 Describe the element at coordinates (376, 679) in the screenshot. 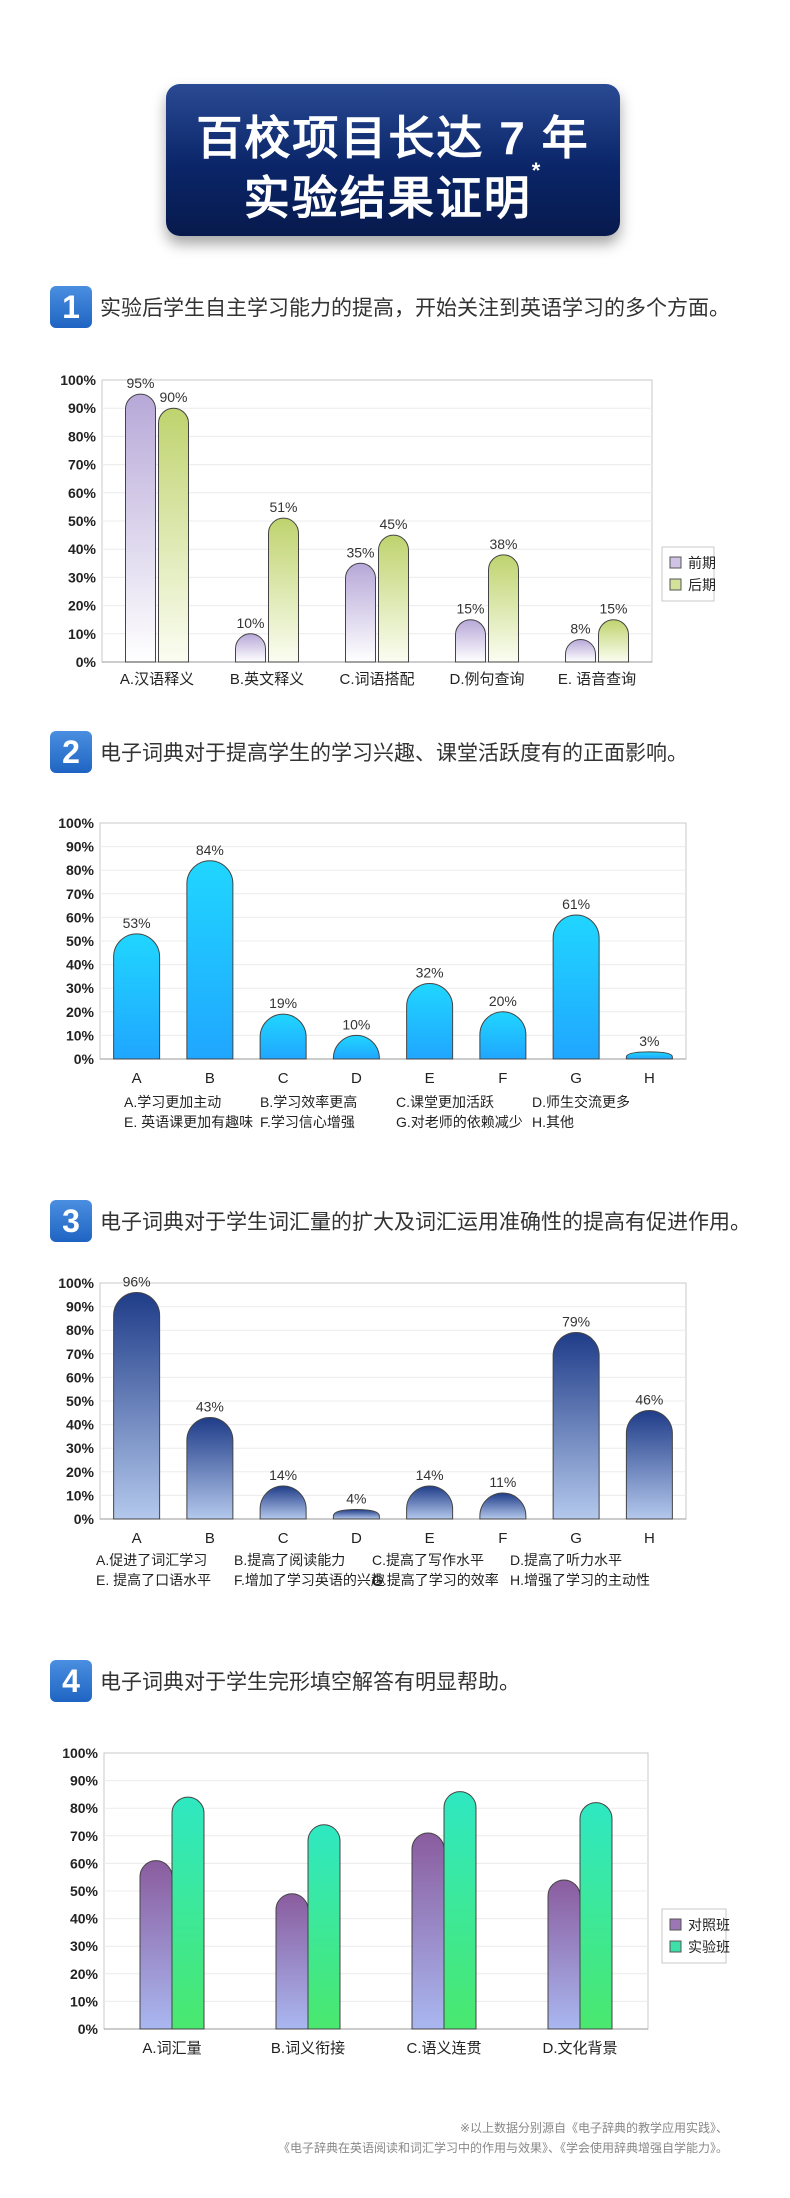

I see `x-tick-label: C.词语搭配` at that location.